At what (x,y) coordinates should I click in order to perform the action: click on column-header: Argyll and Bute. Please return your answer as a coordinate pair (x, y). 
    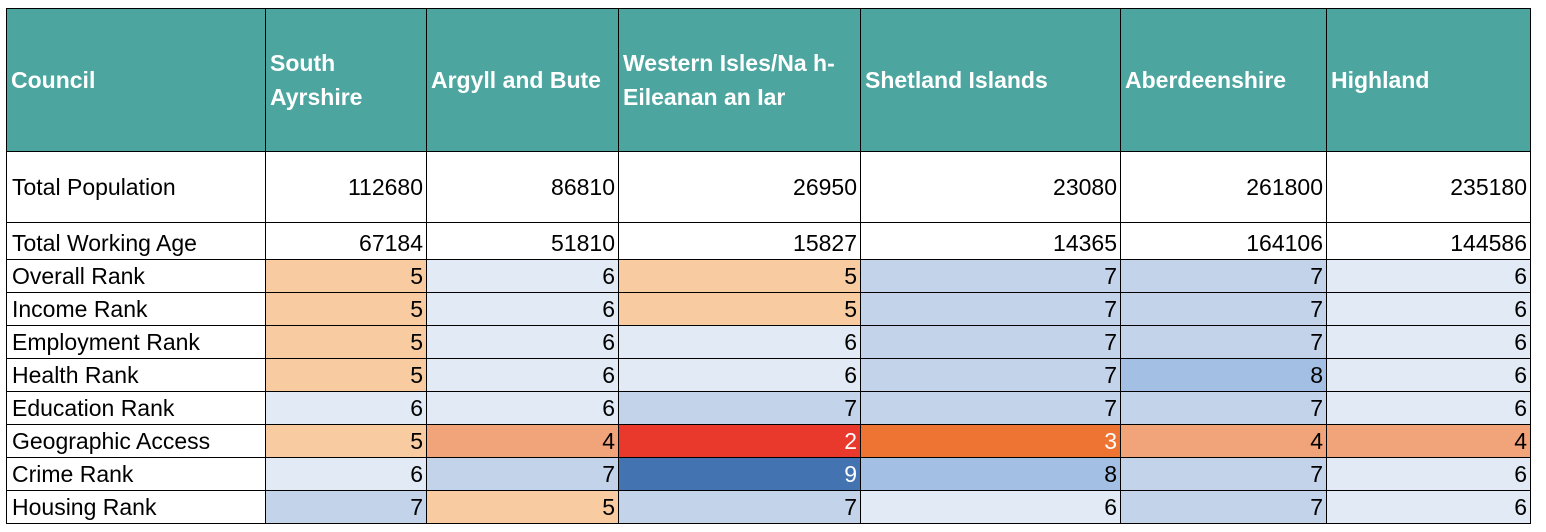
    Looking at the image, I should click on (522, 80).